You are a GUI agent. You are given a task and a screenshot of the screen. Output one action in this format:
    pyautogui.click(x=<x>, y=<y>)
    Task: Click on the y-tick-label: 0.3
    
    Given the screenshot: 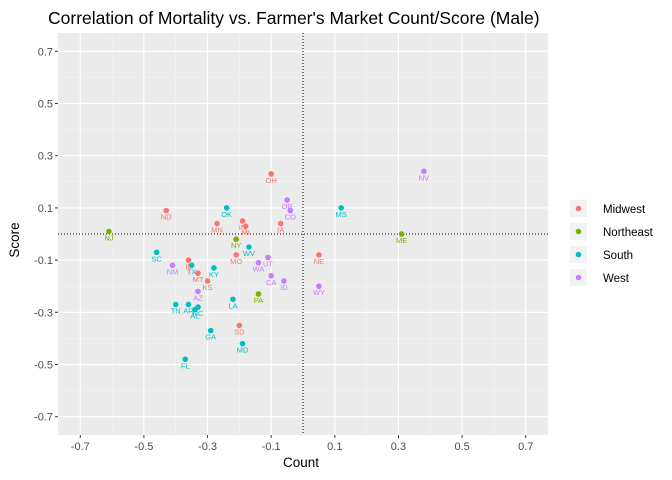 What is the action you would take?
    pyautogui.click(x=45, y=157)
    